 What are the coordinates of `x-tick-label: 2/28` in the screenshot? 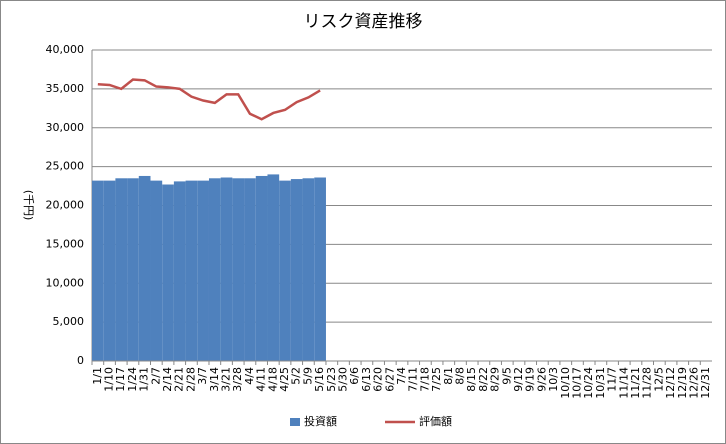 It's located at (190, 379).